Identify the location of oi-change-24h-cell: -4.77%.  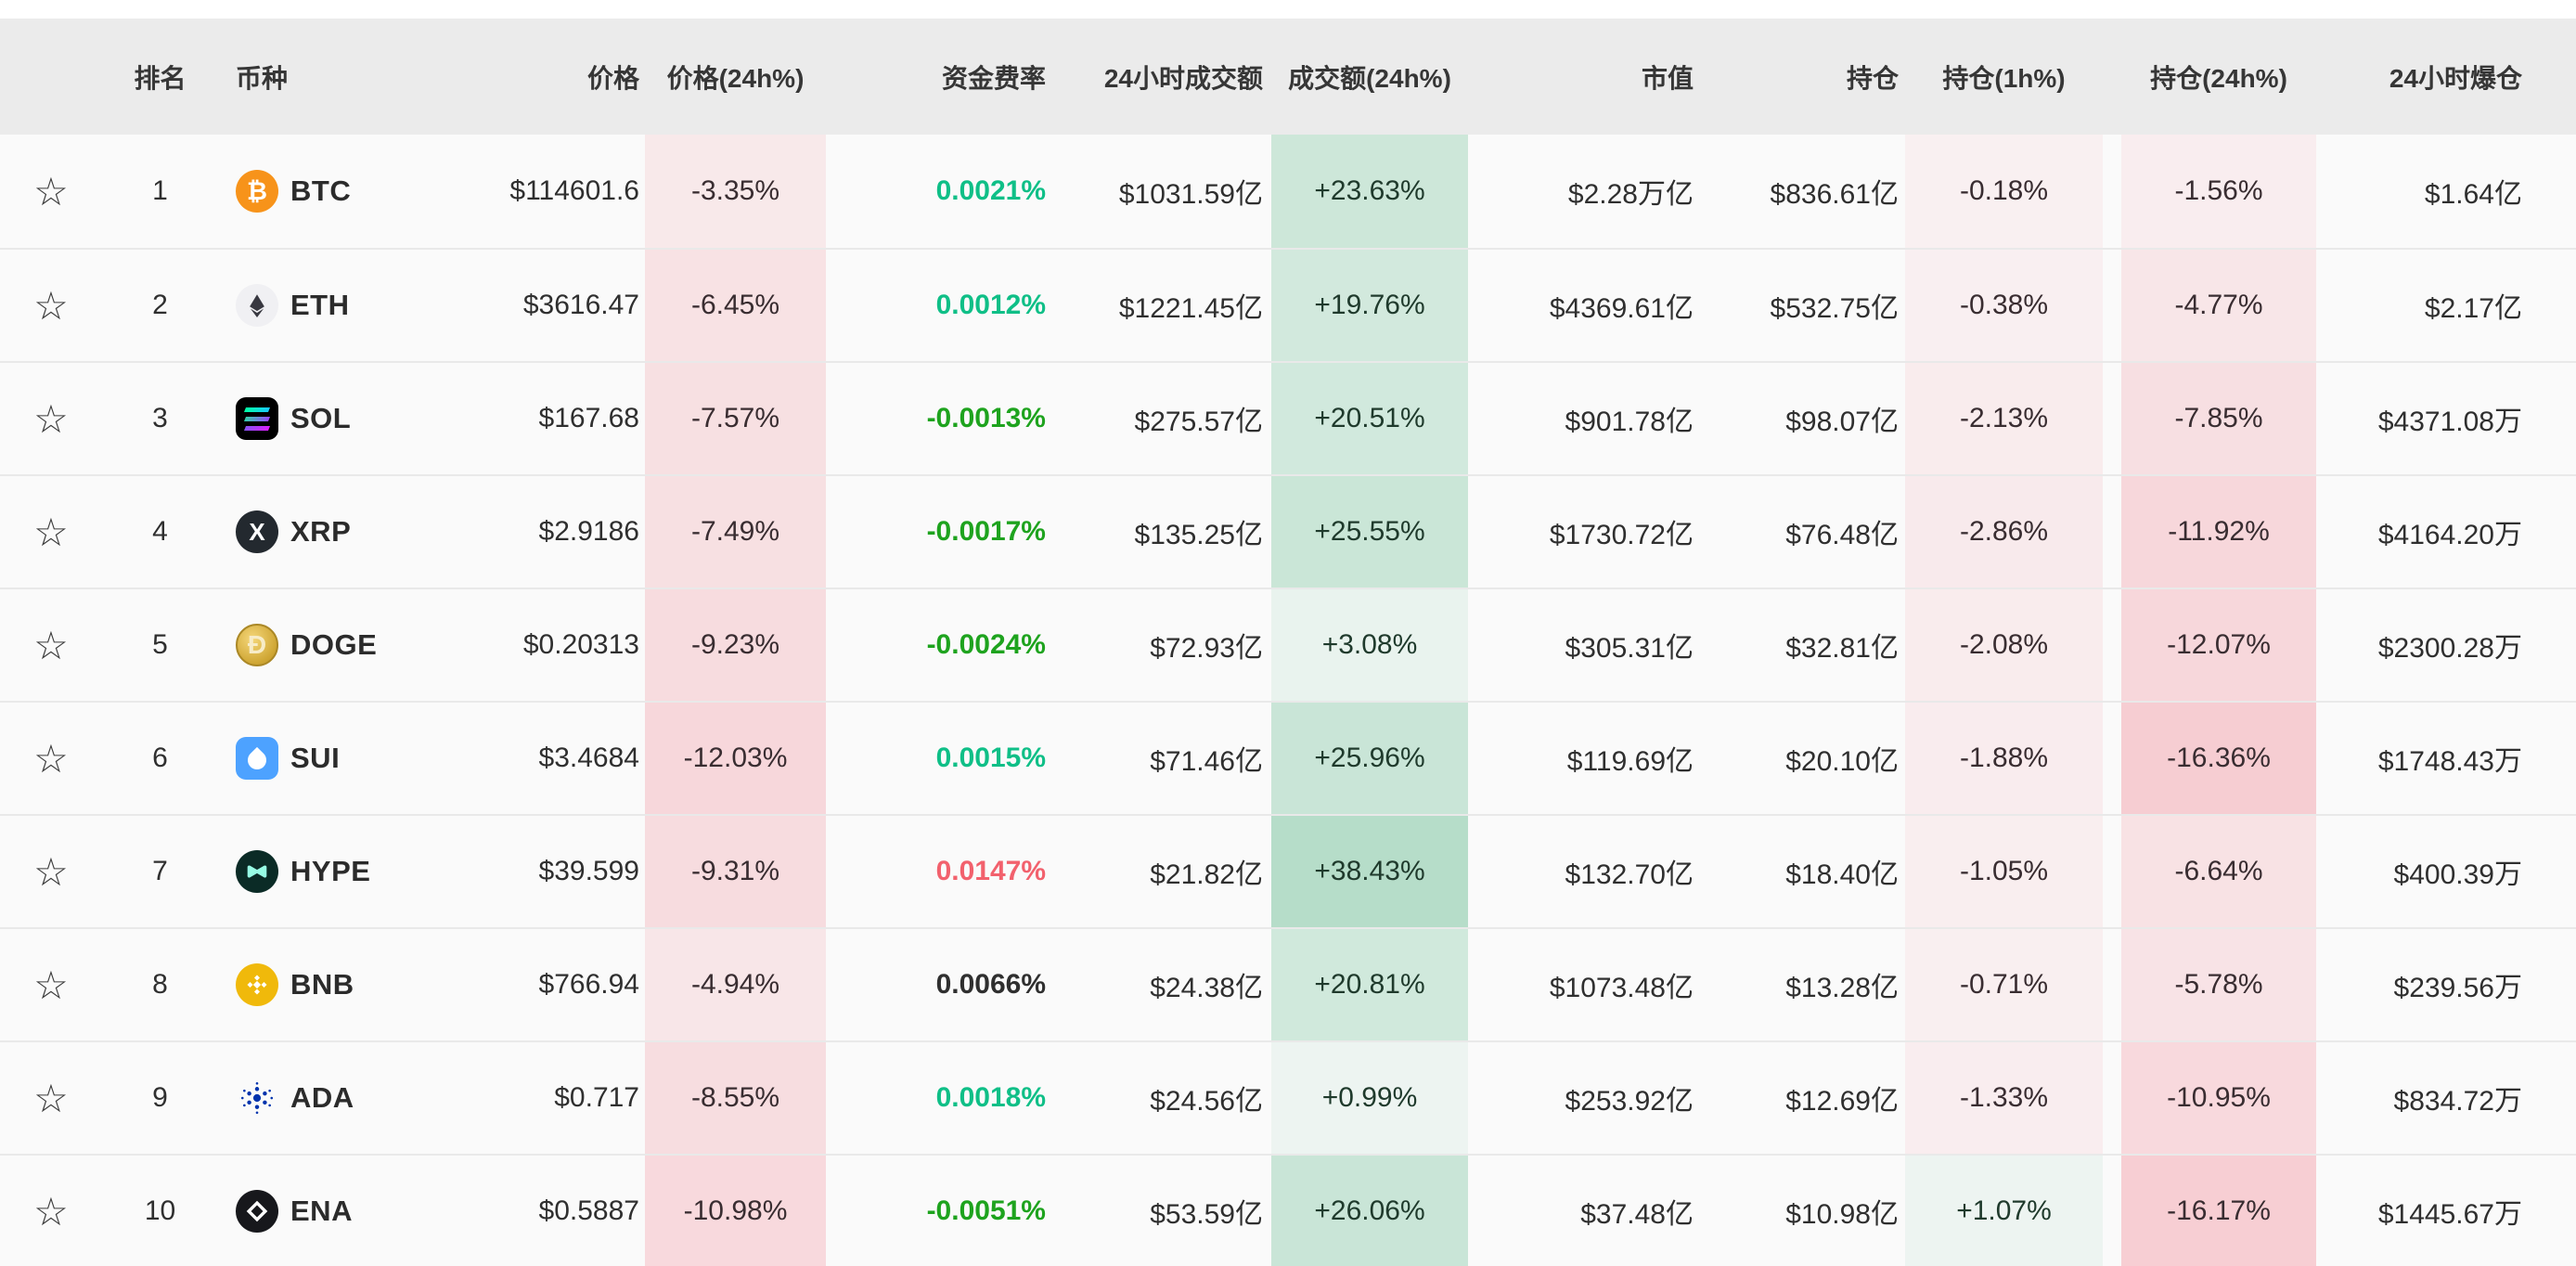
(2218, 305).